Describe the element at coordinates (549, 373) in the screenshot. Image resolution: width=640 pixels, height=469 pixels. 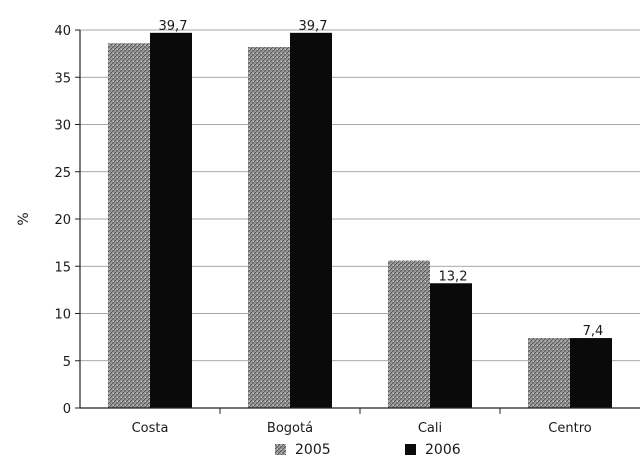
I see `bar-2005-Centro` at that location.